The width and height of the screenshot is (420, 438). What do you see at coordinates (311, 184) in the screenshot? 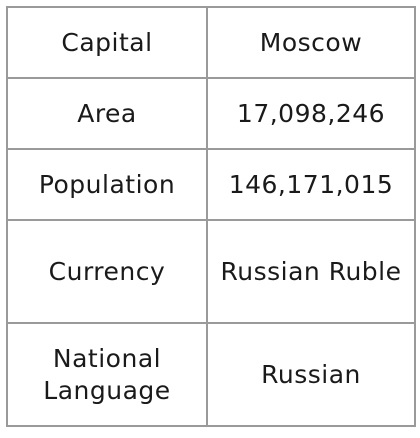
I see `row-value-population: 146,171,015` at bounding box center [311, 184].